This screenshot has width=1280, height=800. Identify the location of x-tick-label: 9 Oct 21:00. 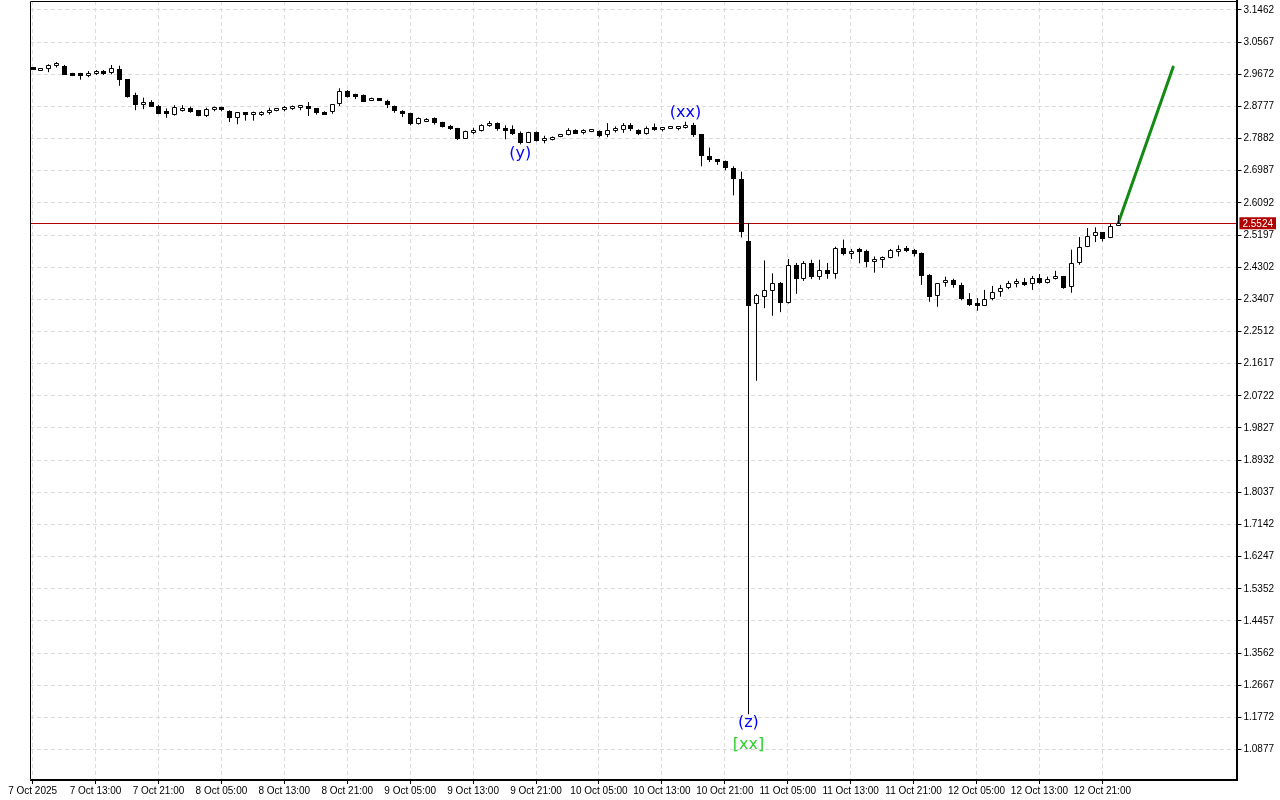
(536, 790).